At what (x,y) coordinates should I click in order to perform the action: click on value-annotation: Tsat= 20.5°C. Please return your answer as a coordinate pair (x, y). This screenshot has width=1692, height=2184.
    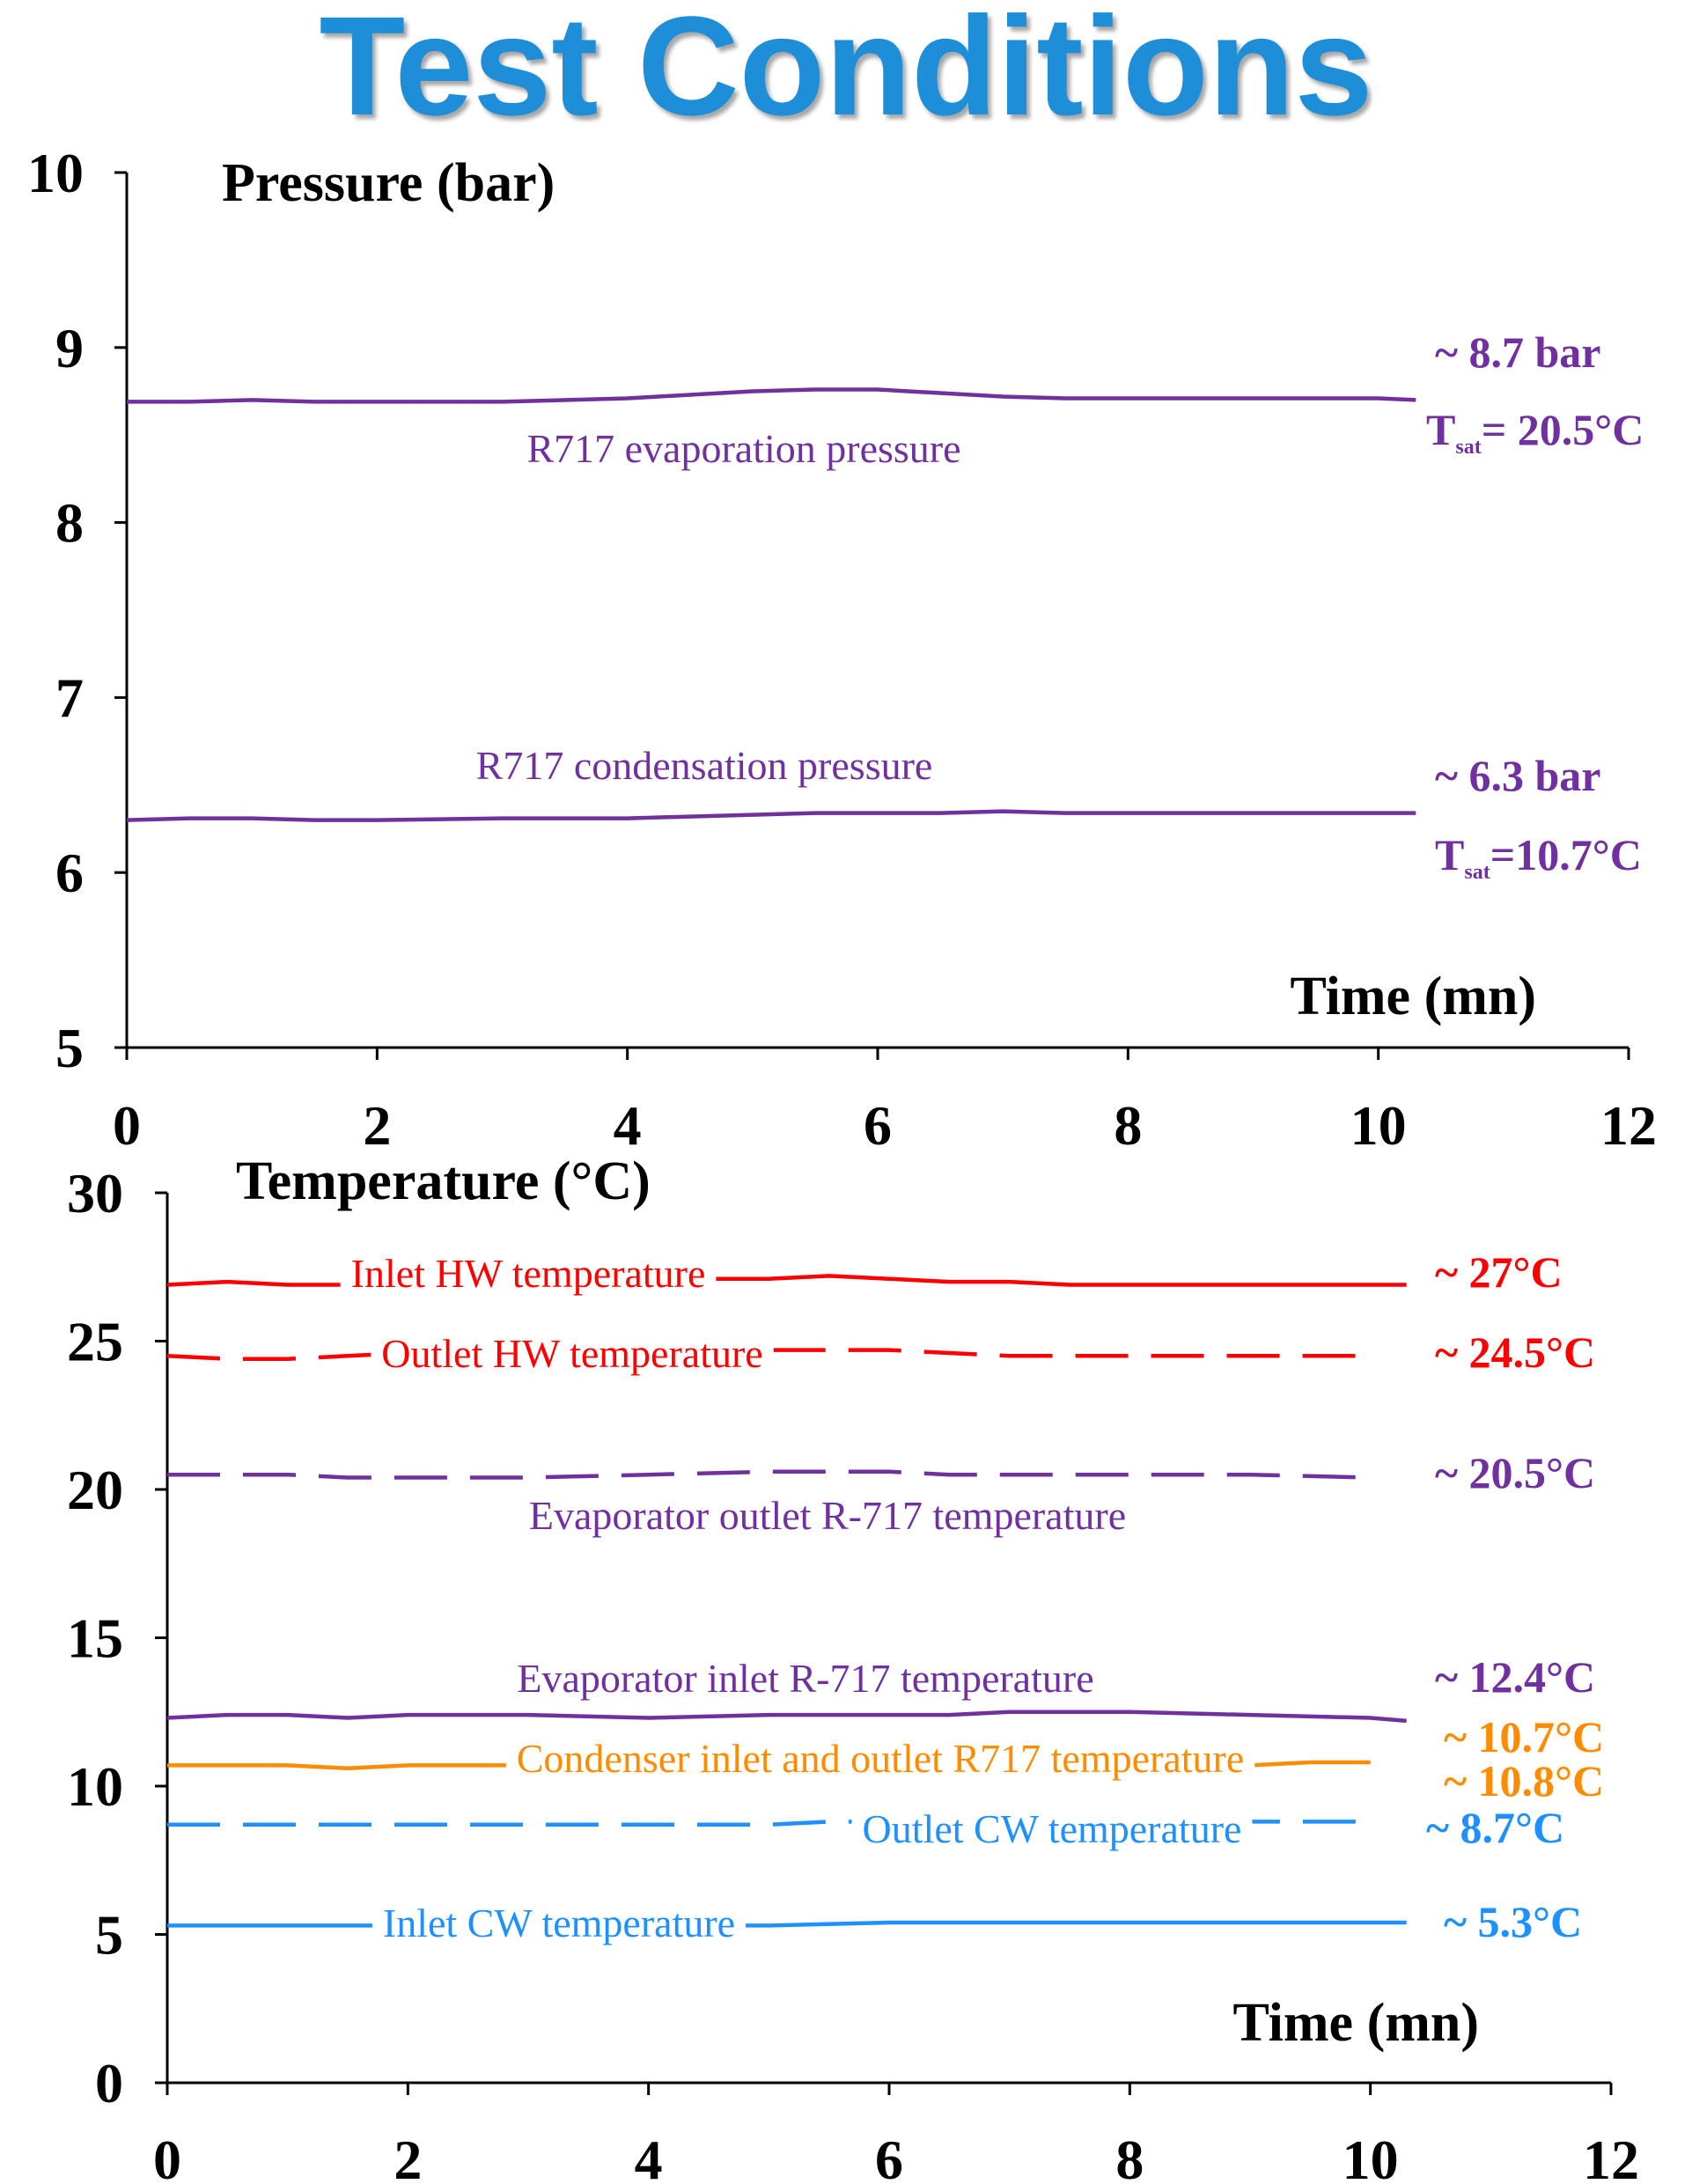
    Looking at the image, I should click on (1535, 432).